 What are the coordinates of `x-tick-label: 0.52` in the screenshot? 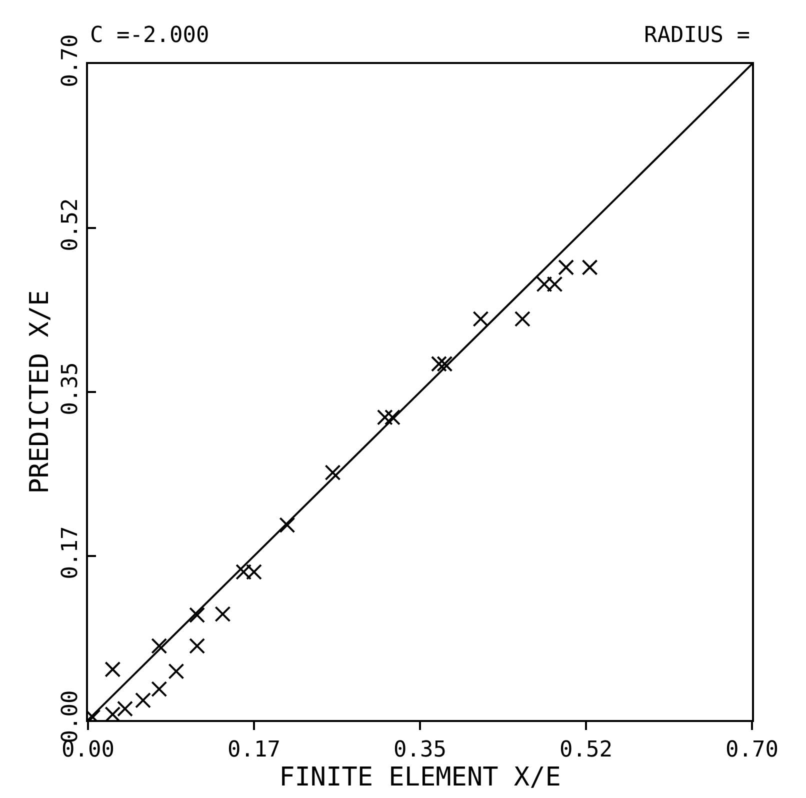 It's located at (586, 749).